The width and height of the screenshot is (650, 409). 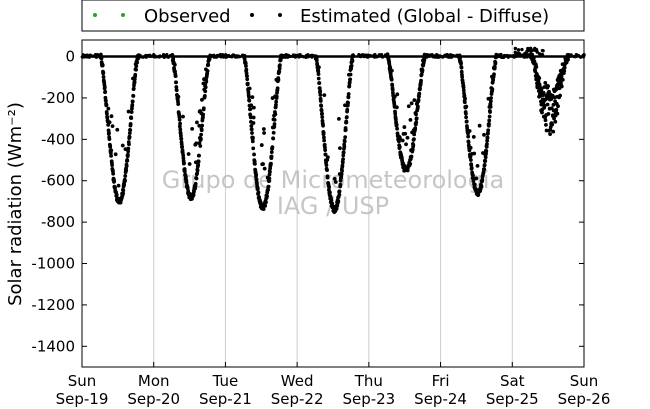 I want to click on y-tick-label: 0, so click(x=70, y=57).